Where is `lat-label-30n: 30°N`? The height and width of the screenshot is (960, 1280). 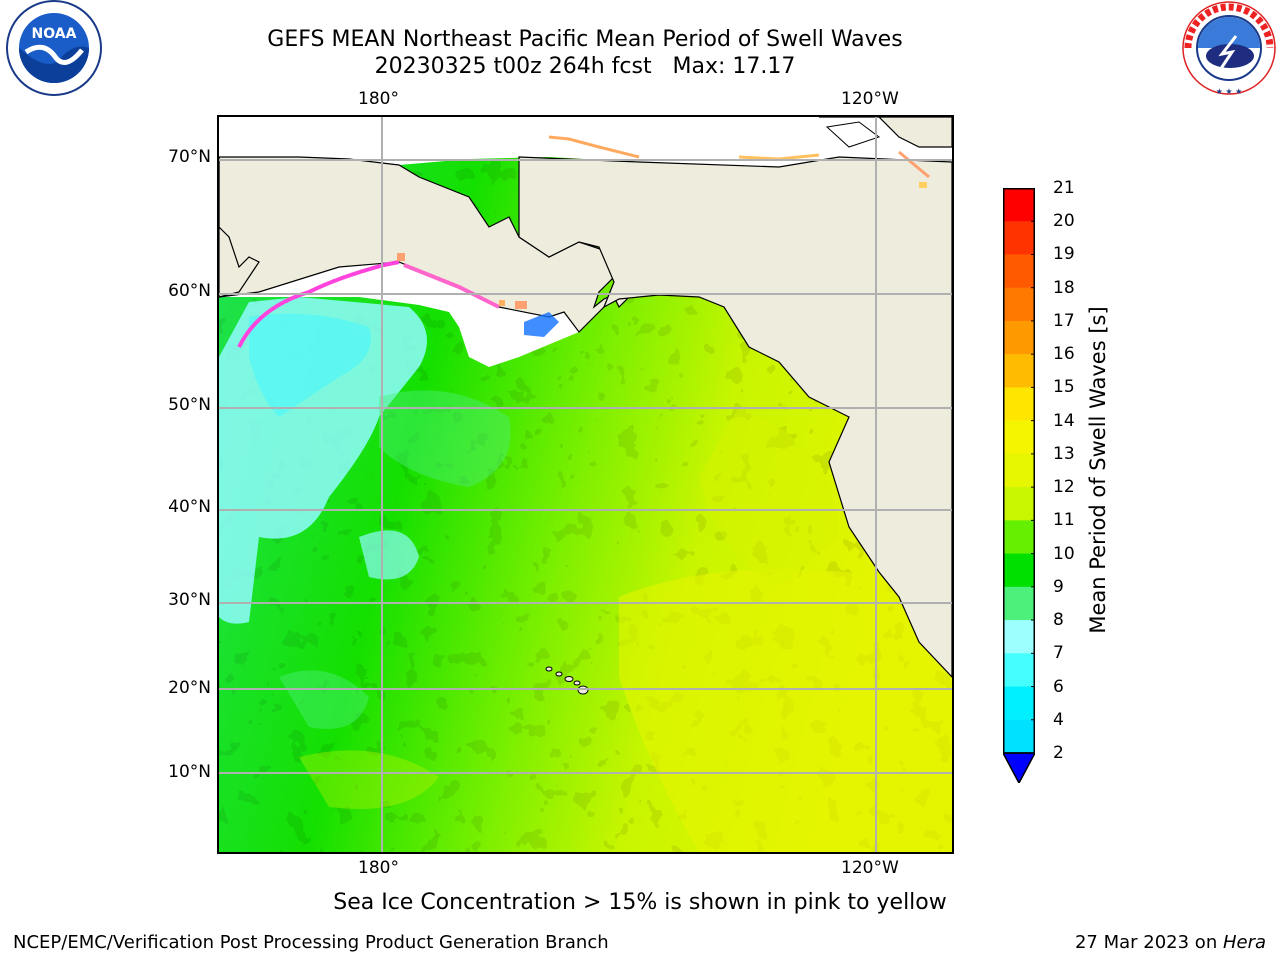
lat-label-30n: 30°N is located at coordinates (189, 600).